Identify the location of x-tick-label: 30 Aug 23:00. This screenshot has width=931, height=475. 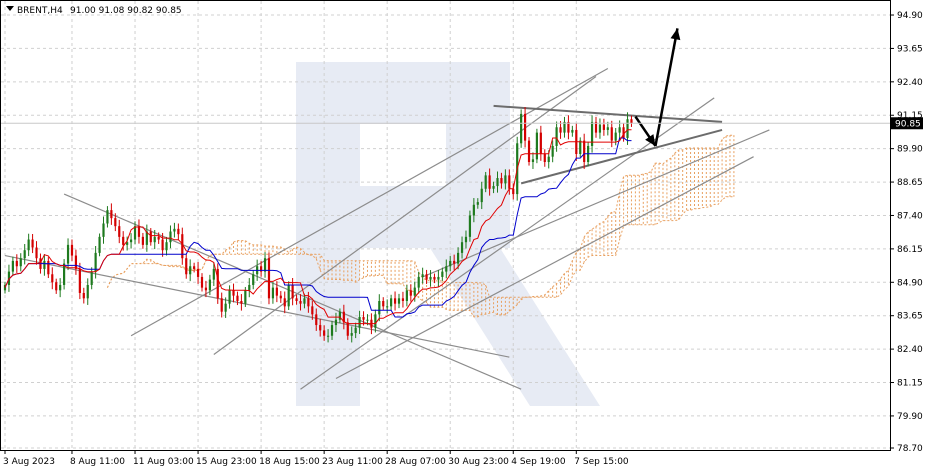
(478, 462).